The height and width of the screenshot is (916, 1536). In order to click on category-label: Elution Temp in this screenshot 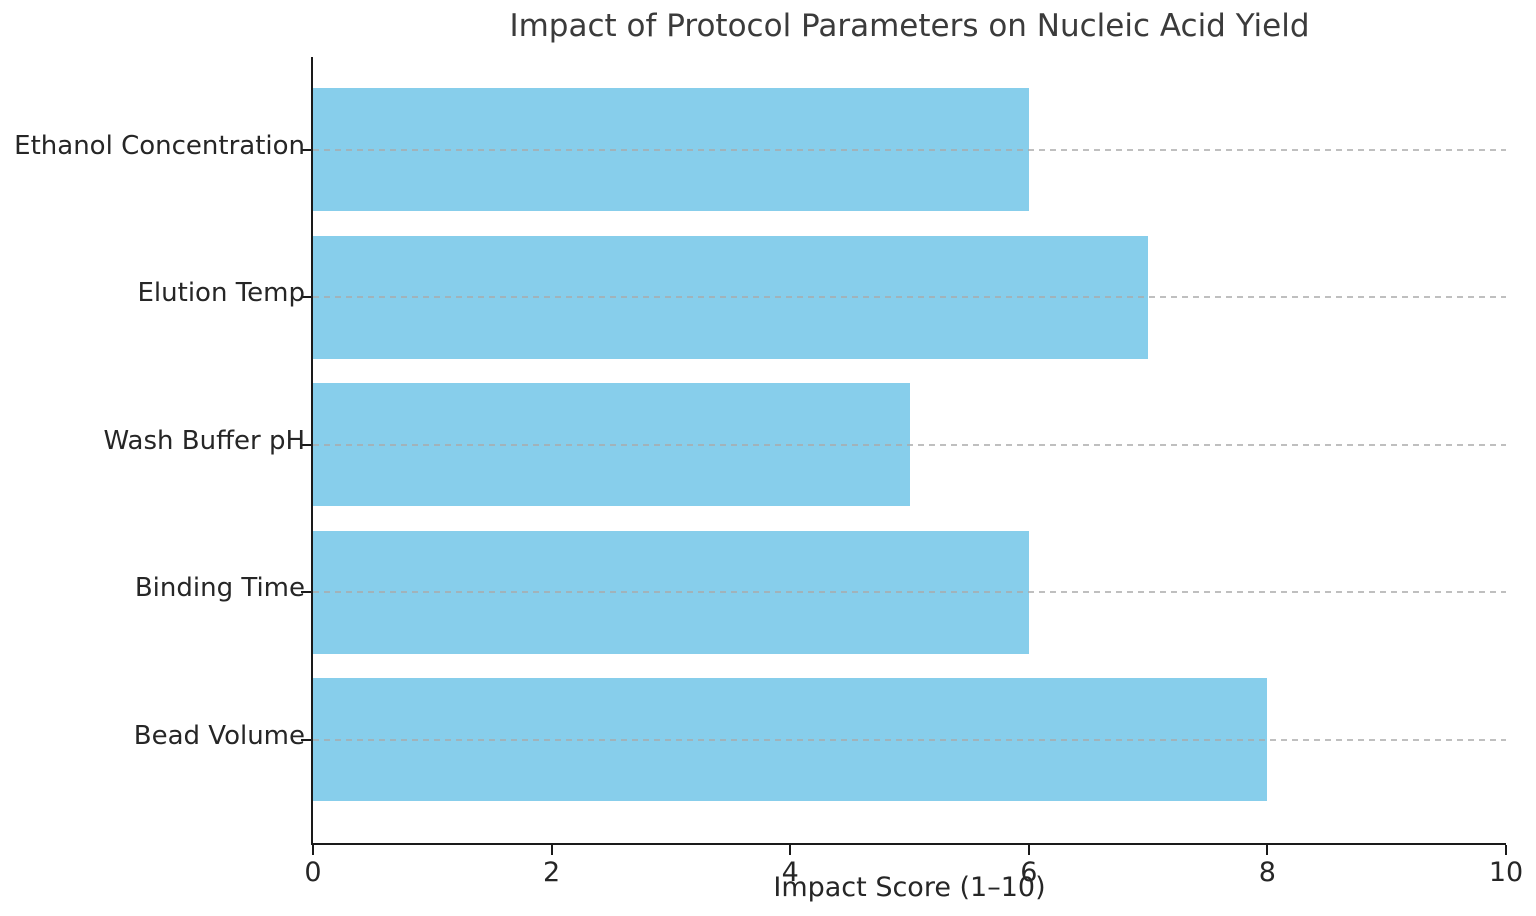, I will do `click(221, 293)`.